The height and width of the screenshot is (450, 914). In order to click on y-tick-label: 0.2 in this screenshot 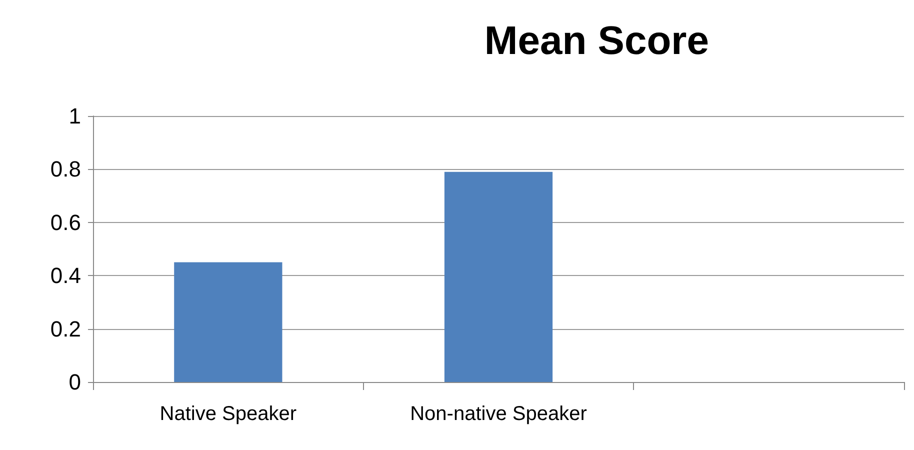, I will do `click(65, 329)`.